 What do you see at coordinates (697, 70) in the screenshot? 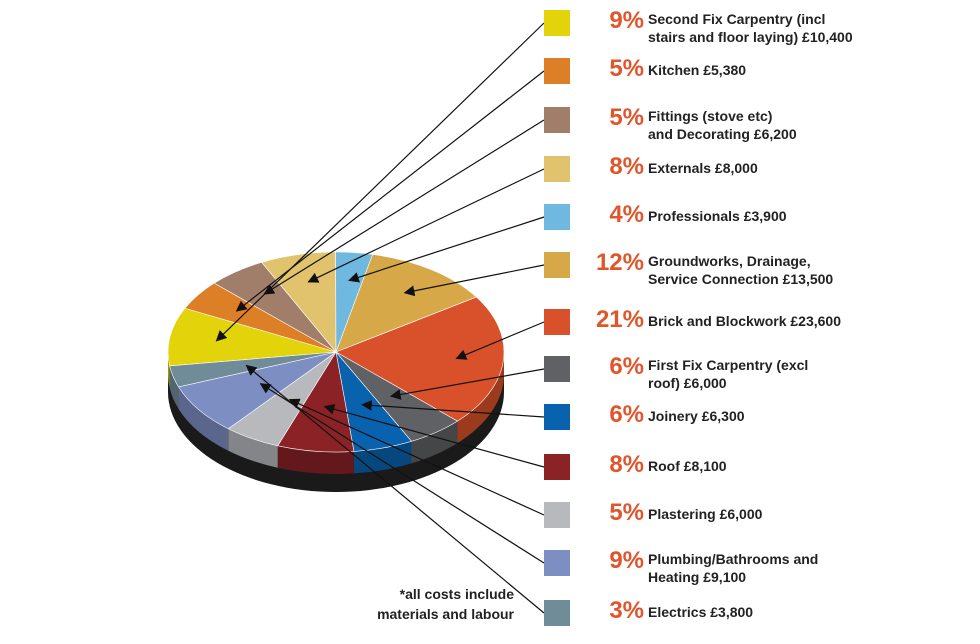
I see `legend-label: Kitchen £5,380` at bounding box center [697, 70].